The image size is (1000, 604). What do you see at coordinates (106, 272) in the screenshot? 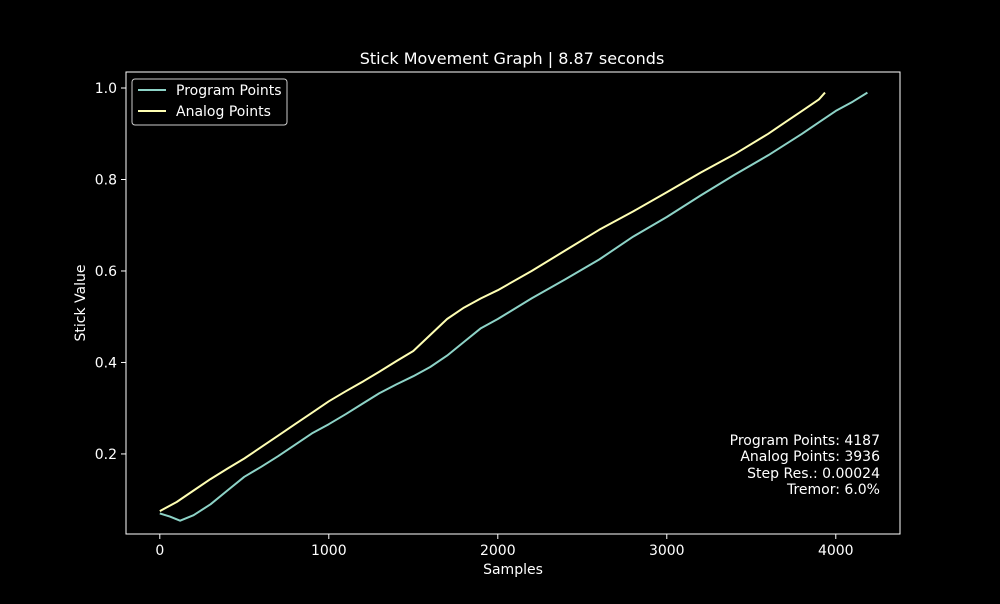
I see `y-tick-label: 0.6` at bounding box center [106, 272].